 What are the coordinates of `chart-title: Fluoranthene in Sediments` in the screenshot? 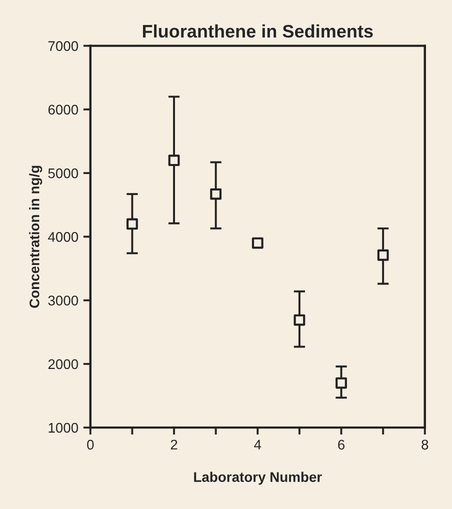 It's located at (257, 31).